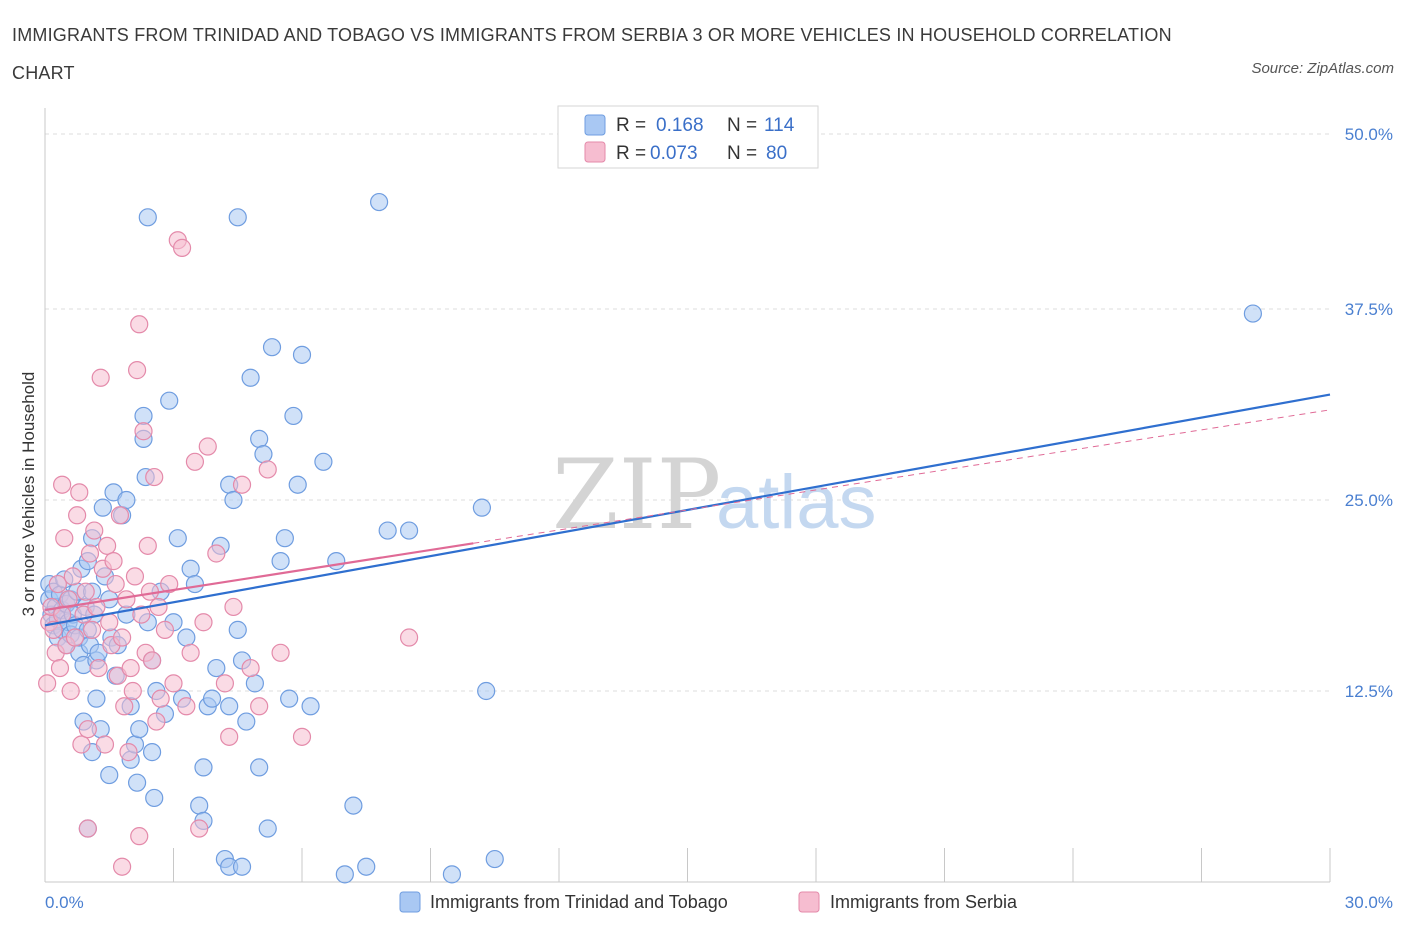 Image resolution: width=1406 pixels, height=930 pixels. I want to click on watermark: ZIP atlas, so click(714, 495).